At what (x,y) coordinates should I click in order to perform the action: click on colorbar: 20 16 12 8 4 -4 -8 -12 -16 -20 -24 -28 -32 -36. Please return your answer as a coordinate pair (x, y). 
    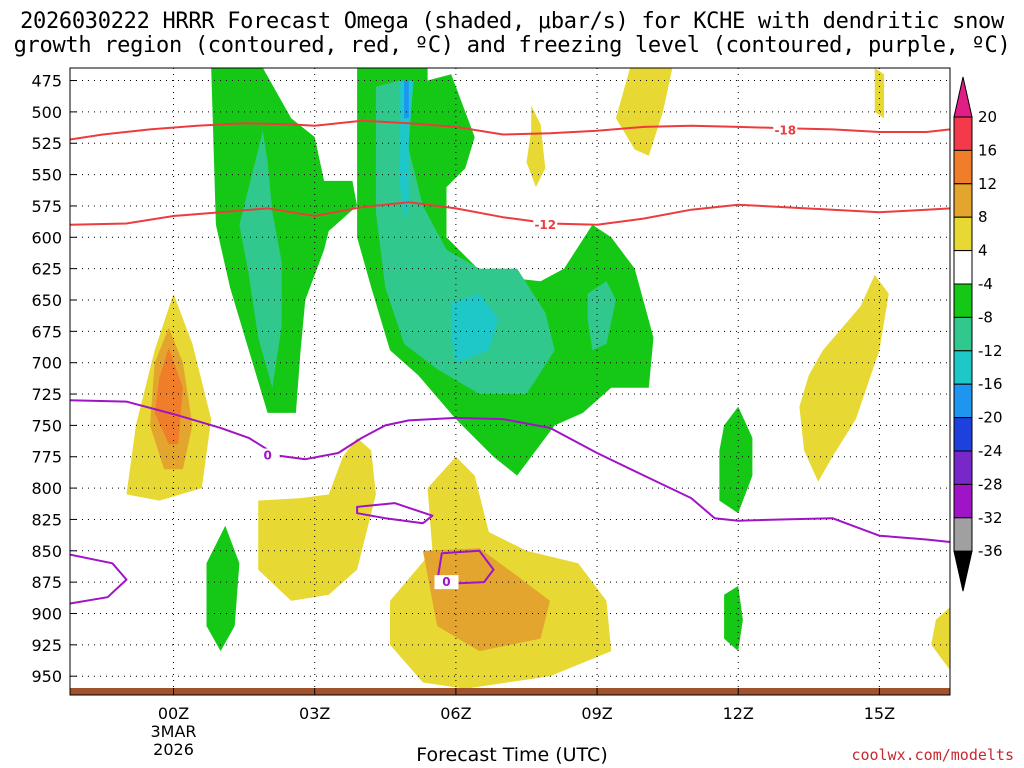
    Looking at the image, I should click on (978, 334).